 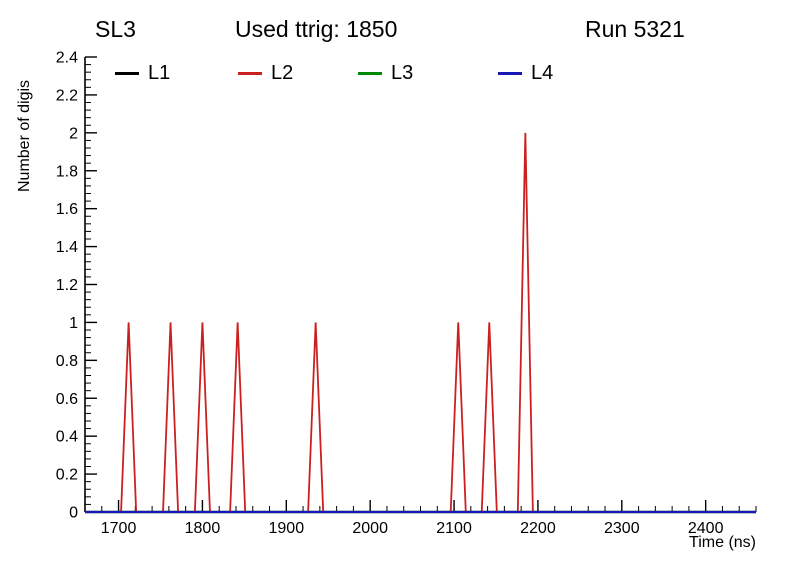 What do you see at coordinates (370, 528) in the screenshot?
I see `x-tick-label: 2000` at bounding box center [370, 528].